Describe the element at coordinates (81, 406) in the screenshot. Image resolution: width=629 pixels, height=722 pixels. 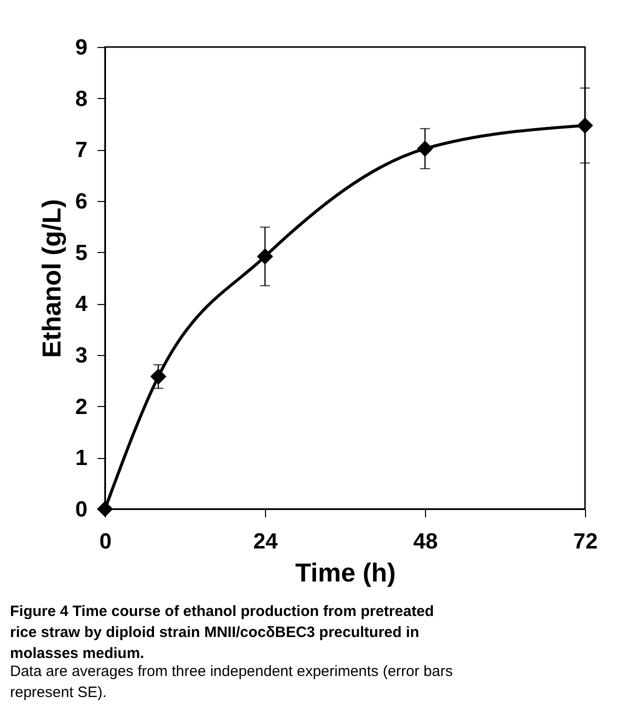
I see `y-tick-label: 2` at that location.